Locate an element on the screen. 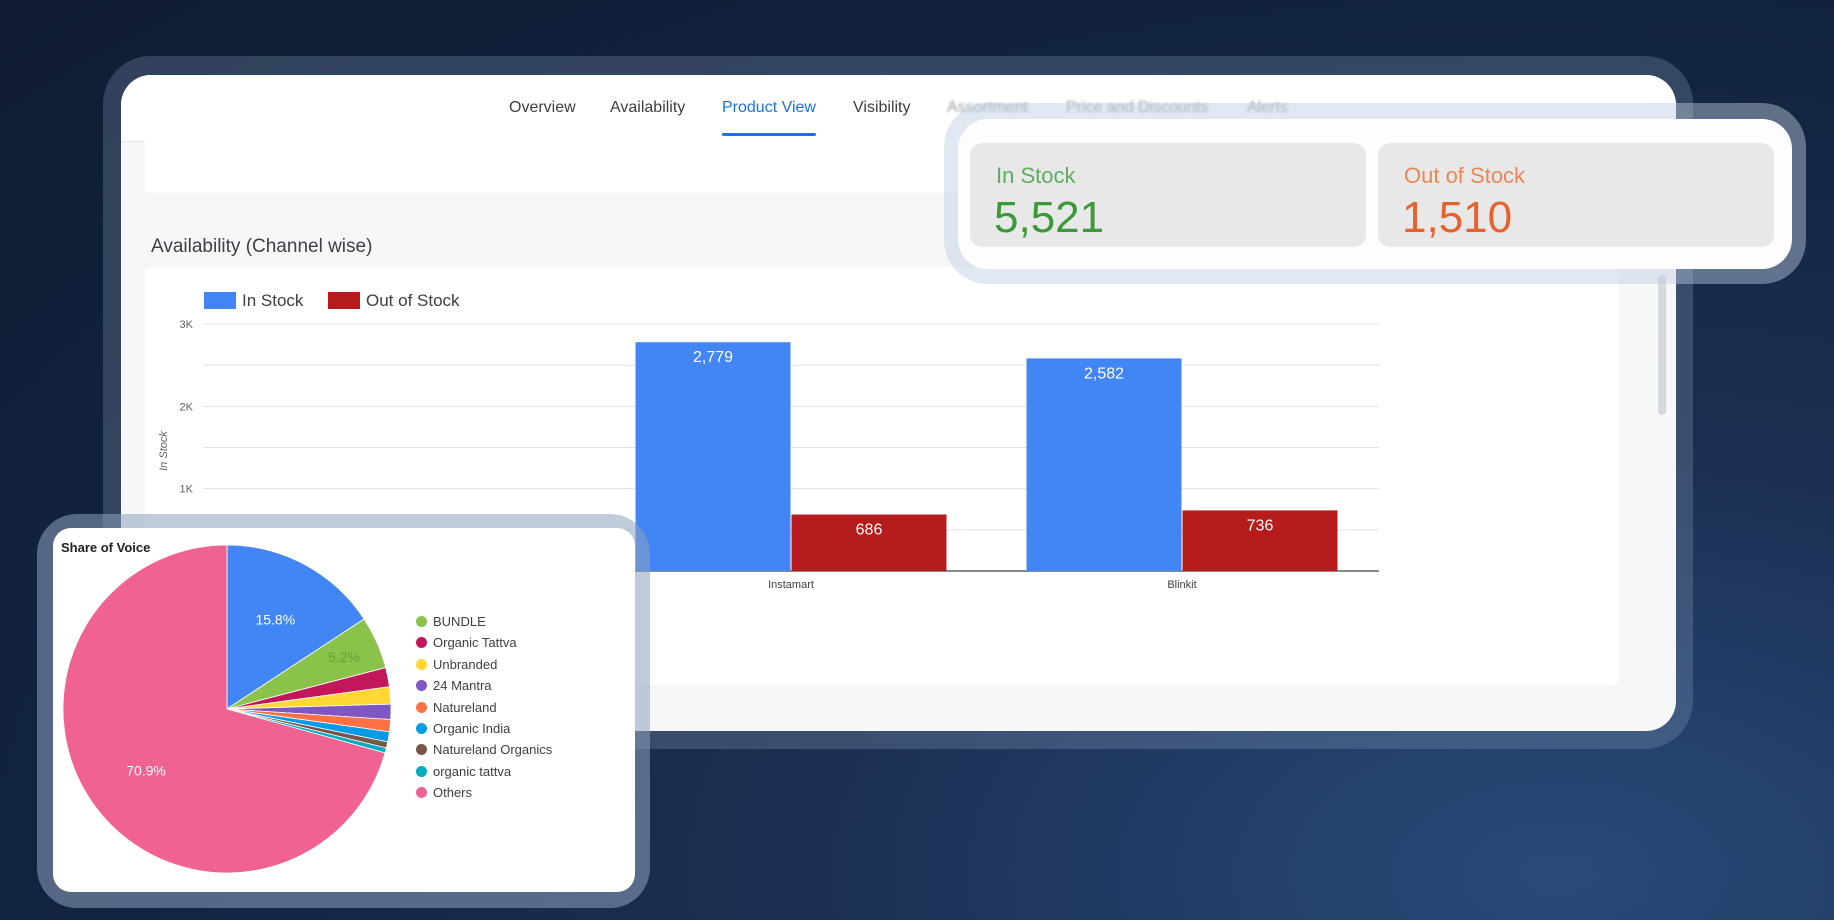 This screenshot has width=1834, height=920. pie-legend-item: Unbranded is located at coordinates (456, 664).